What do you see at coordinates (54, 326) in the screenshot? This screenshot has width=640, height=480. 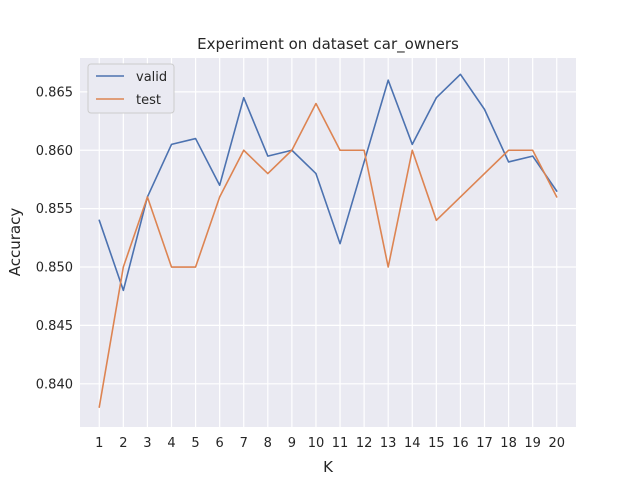 I see `y-tick-label-1: 0.845` at bounding box center [54, 326].